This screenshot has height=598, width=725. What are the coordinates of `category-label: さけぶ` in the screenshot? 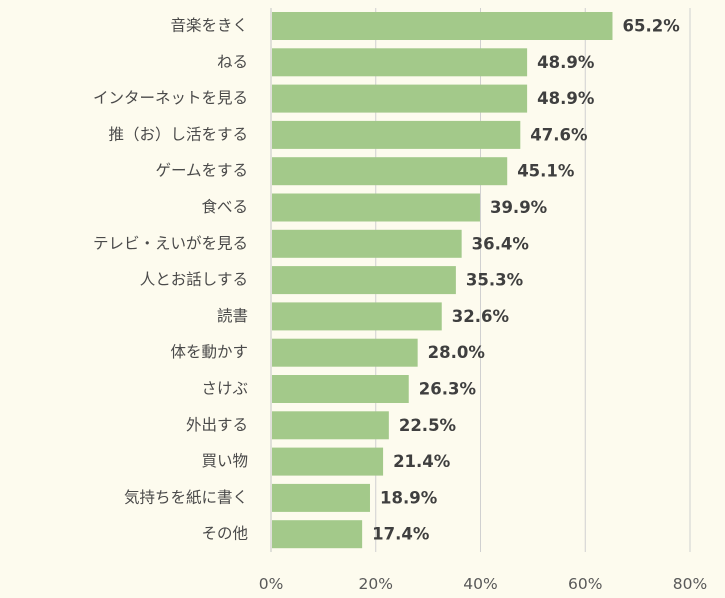 It's located at (224, 389).